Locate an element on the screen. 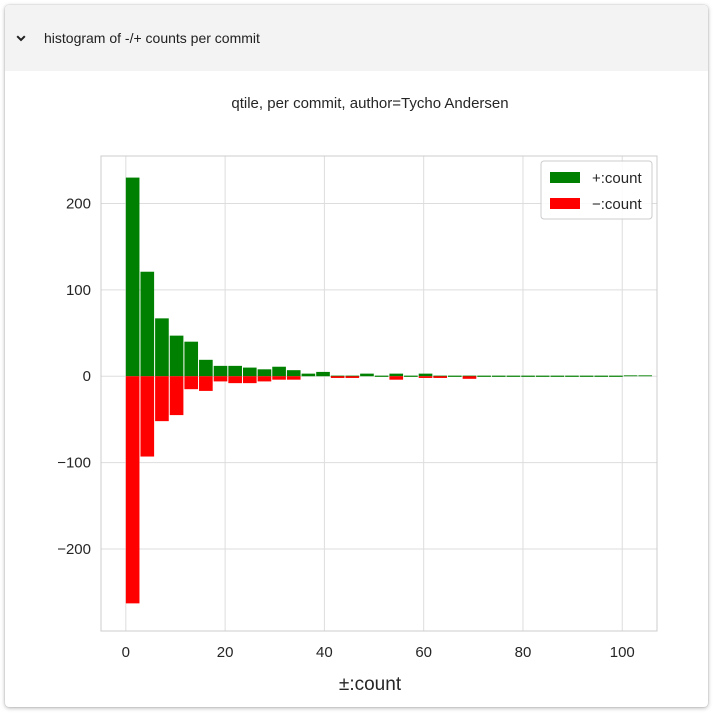  x-tick-label-0: 0 is located at coordinates (126, 652).